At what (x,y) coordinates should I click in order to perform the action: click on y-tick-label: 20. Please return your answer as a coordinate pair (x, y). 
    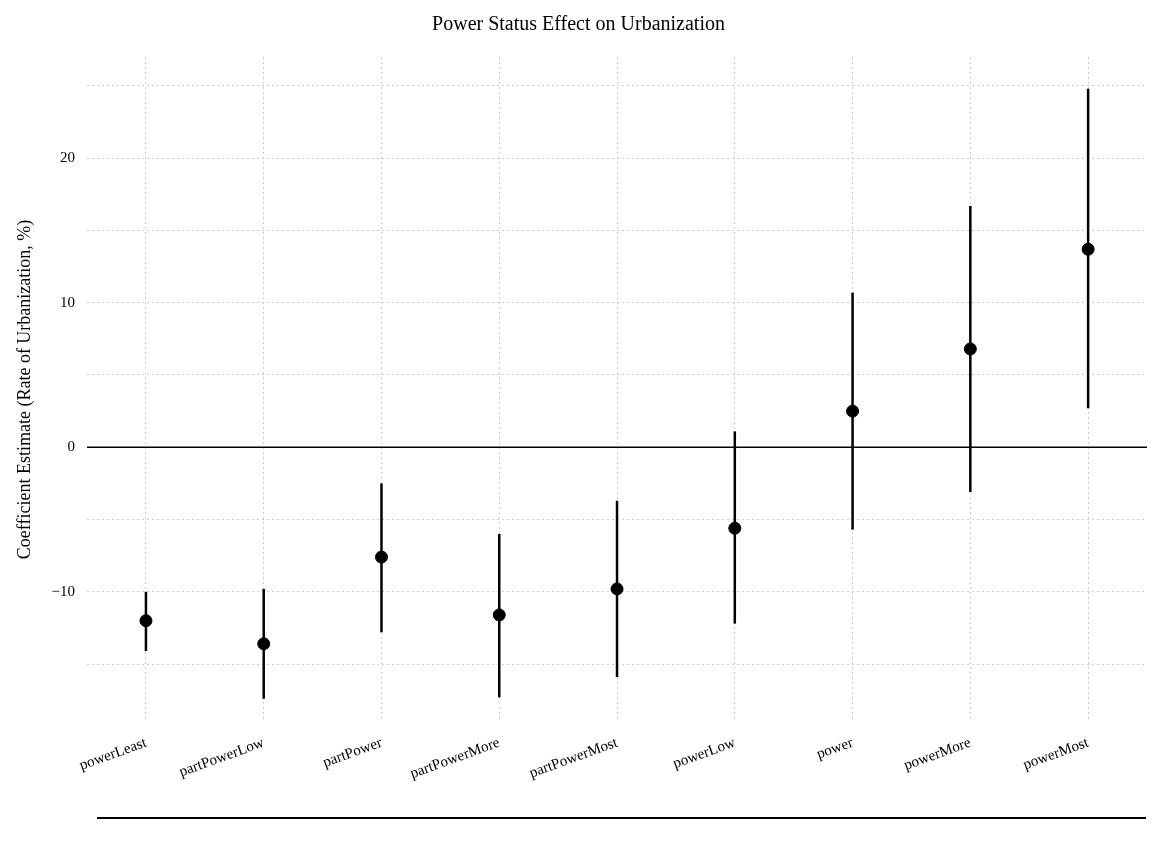
    Looking at the image, I should click on (68, 157).